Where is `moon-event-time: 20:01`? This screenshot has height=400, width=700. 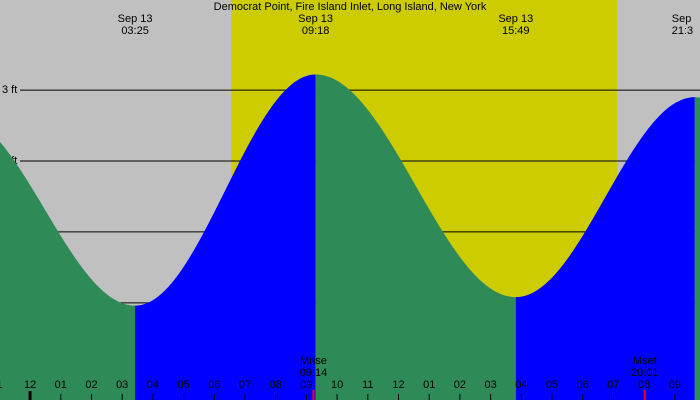
moon-event-time: 20:01 is located at coordinates (645, 373).